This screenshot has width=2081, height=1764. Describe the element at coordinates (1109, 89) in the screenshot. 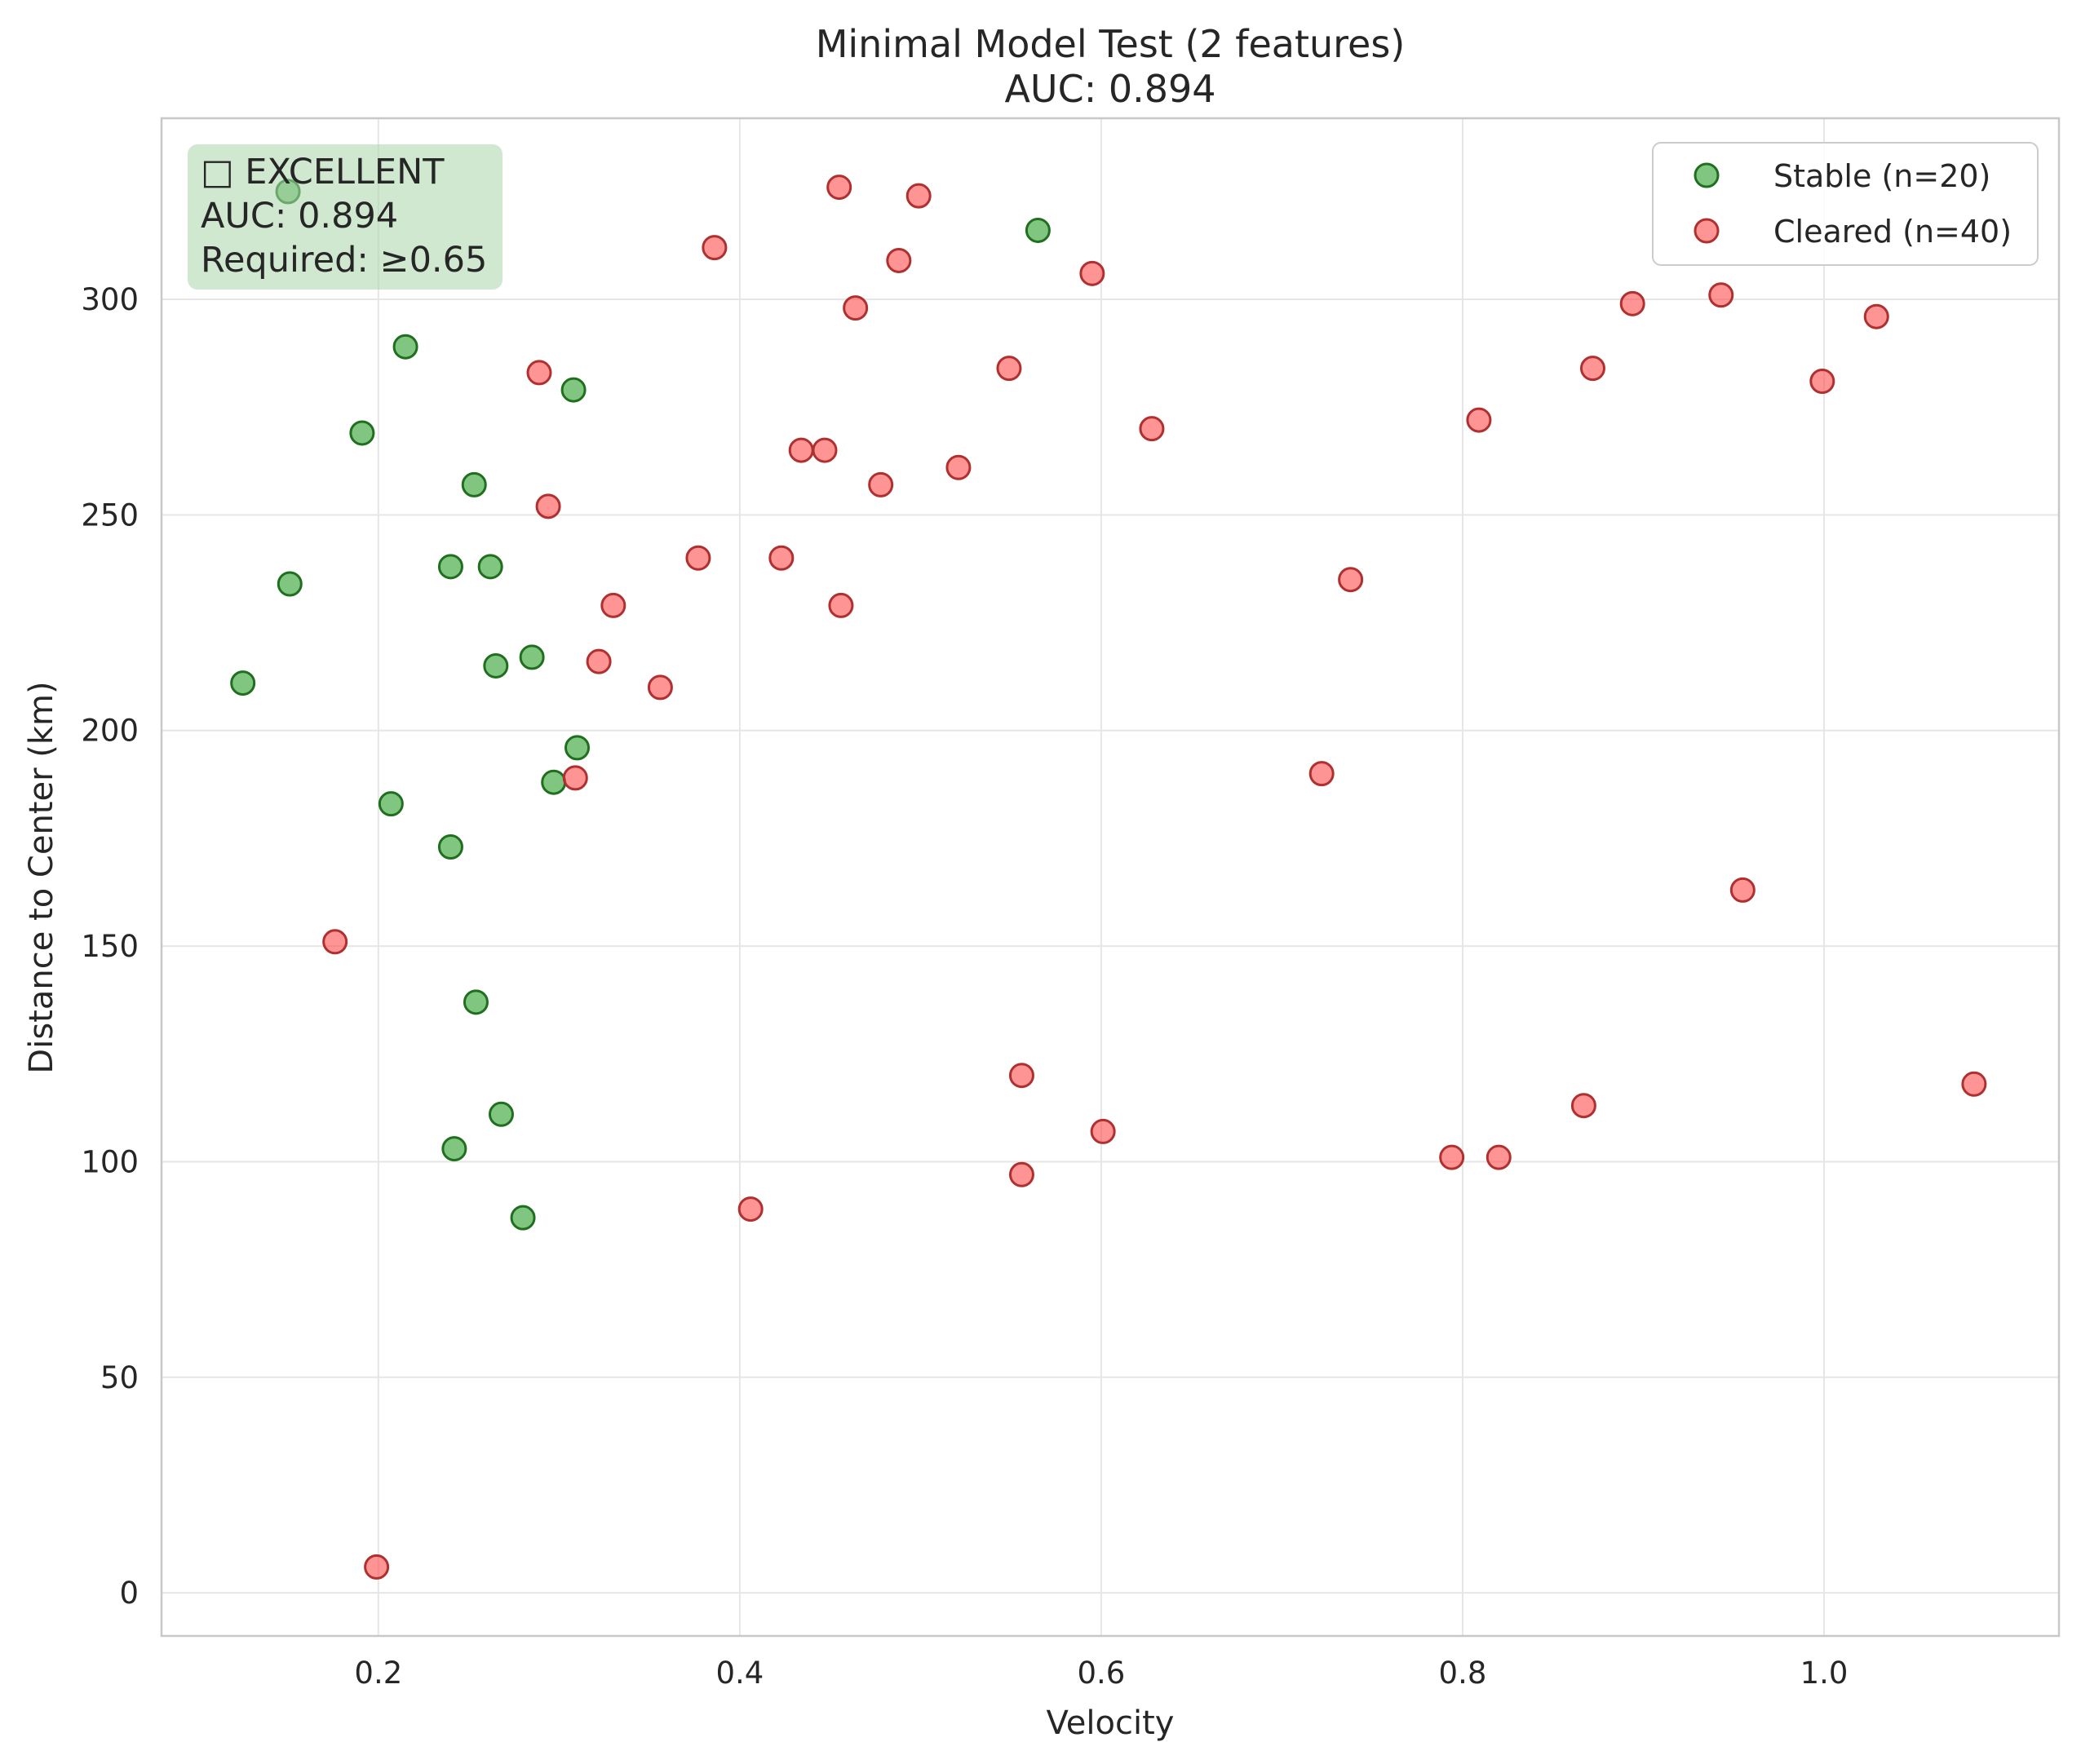

I see `chart-subtitle: AUC: 0.894` at that location.